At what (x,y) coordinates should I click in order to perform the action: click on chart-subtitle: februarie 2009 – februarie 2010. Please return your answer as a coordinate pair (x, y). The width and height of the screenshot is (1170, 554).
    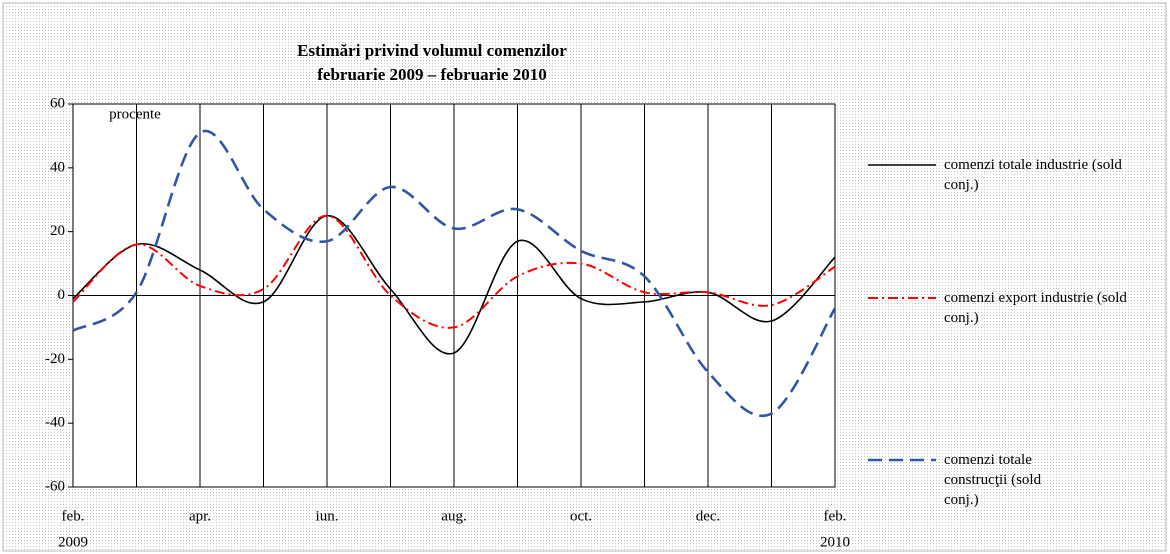
    Looking at the image, I should click on (431, 74).